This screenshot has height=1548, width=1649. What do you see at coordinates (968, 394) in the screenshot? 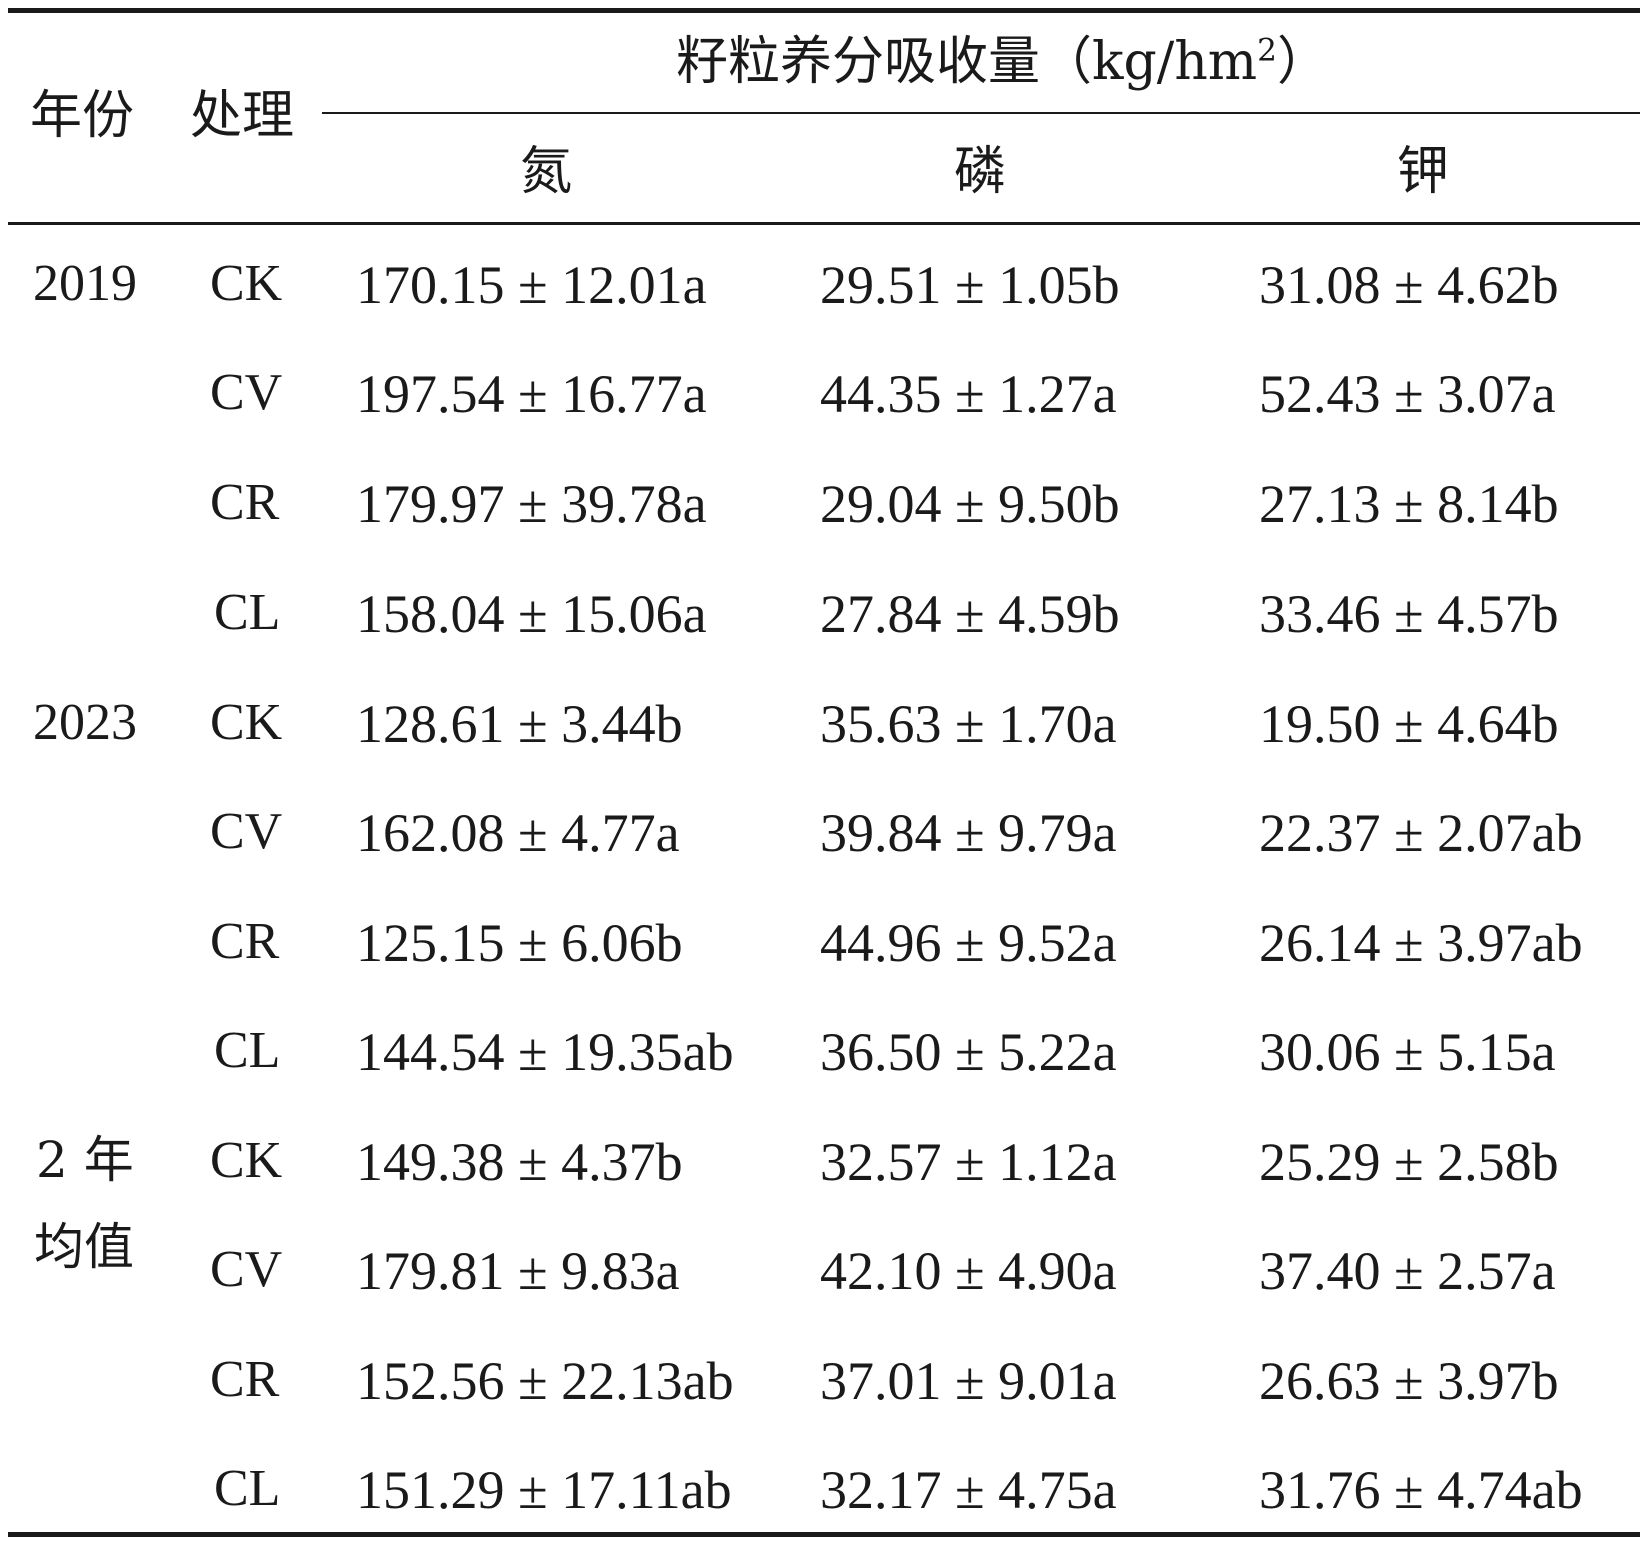
I see `phosphorus-cell: 44.35 ± 1.27a` at bounding box center [968, 394].